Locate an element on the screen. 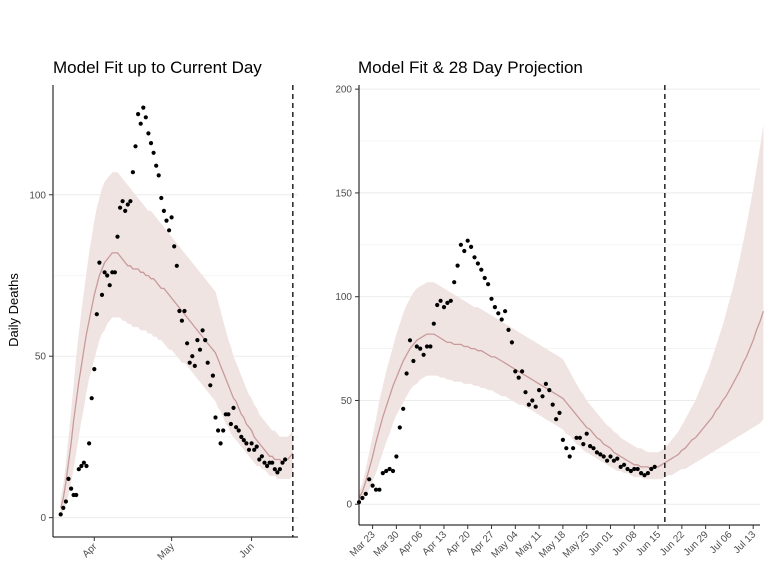  panel-title-left: Model Fit up to Current Day is located at coordinates (157, 67).